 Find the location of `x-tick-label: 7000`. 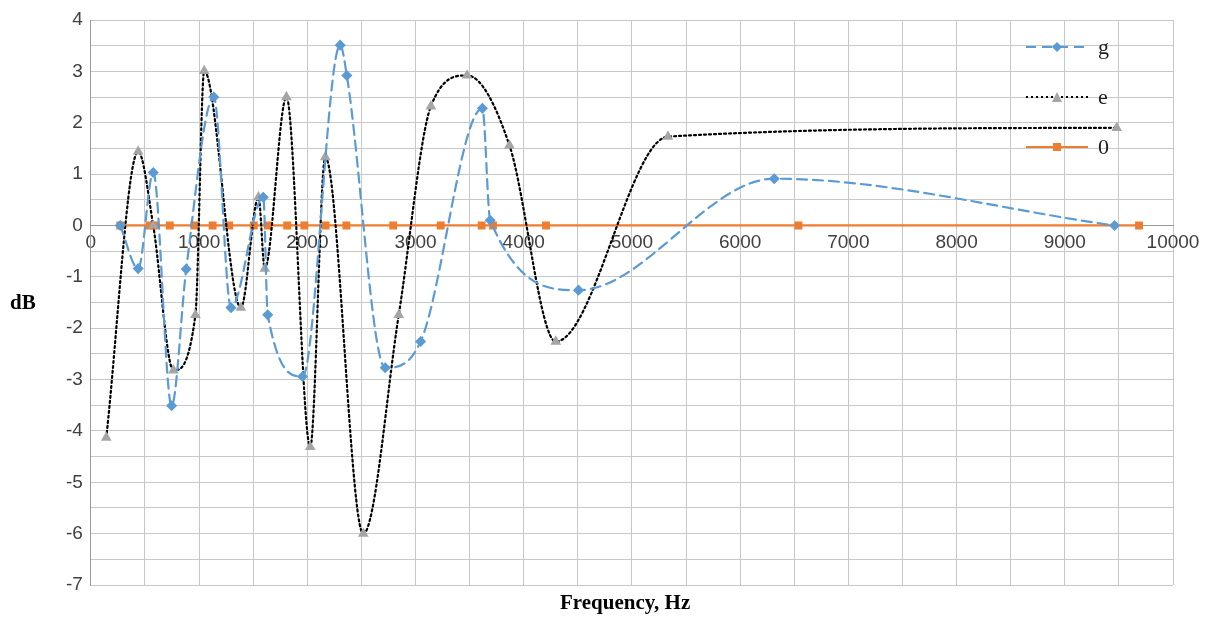

x-tick-label: 7000 is located at coordinates (848, 242).